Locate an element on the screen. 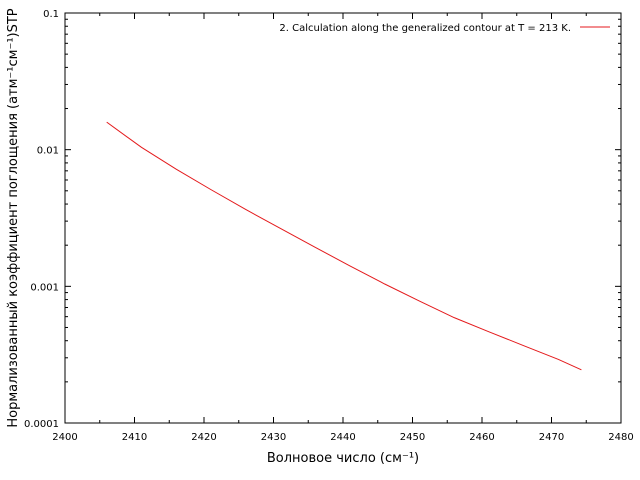 This screenshot has height=480, width=640. y-tick-label: 0.0001 is located at coordinates (41, 424).